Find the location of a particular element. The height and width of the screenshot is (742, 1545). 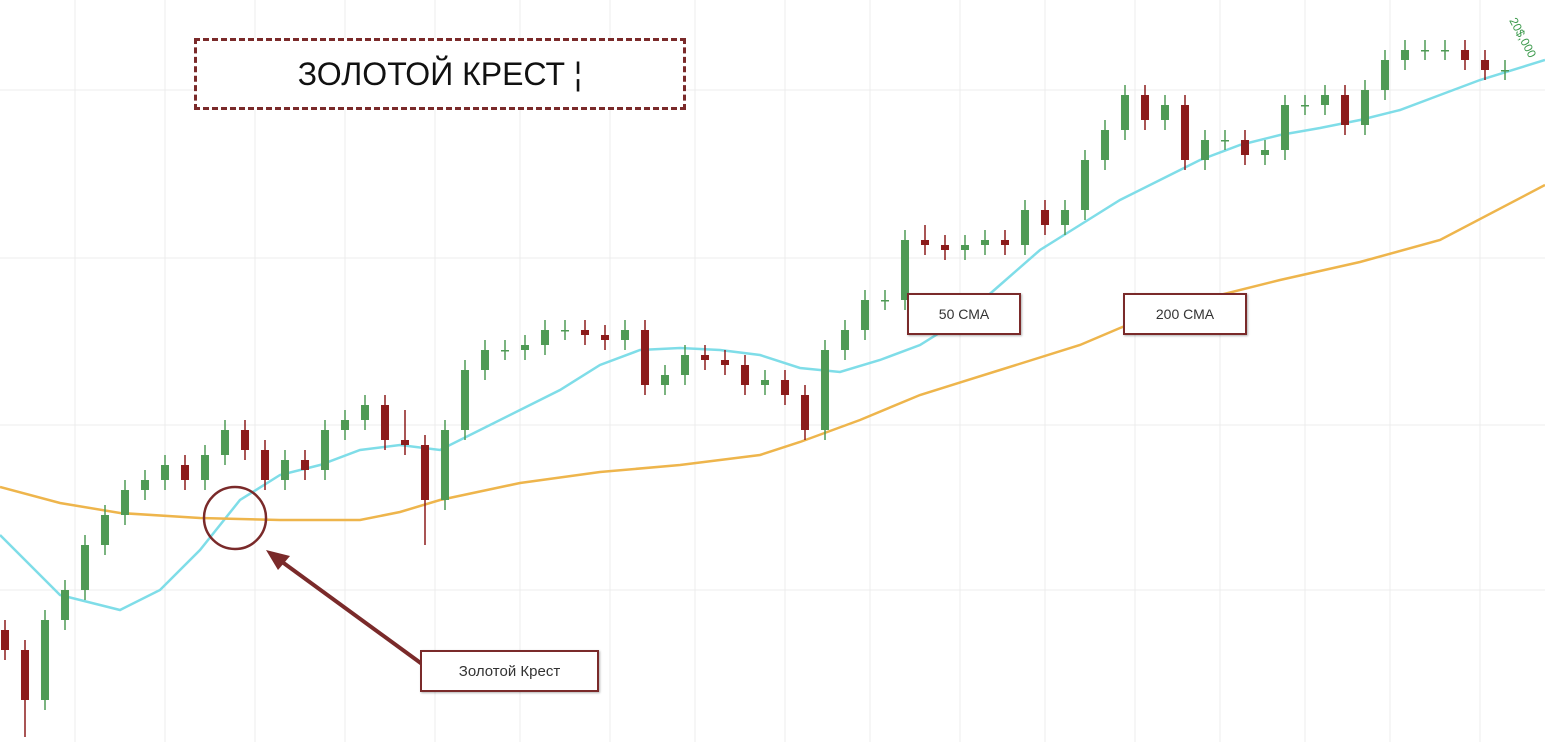

cross-label: Золотой Крест is located at coordinates (509, 671).